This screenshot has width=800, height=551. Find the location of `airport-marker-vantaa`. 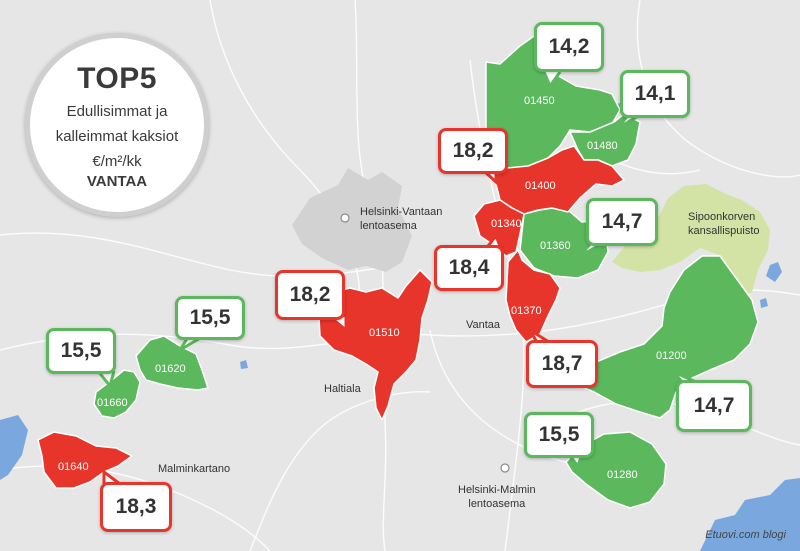

airport-marker-vantaa is located at coordinates (345, 218).